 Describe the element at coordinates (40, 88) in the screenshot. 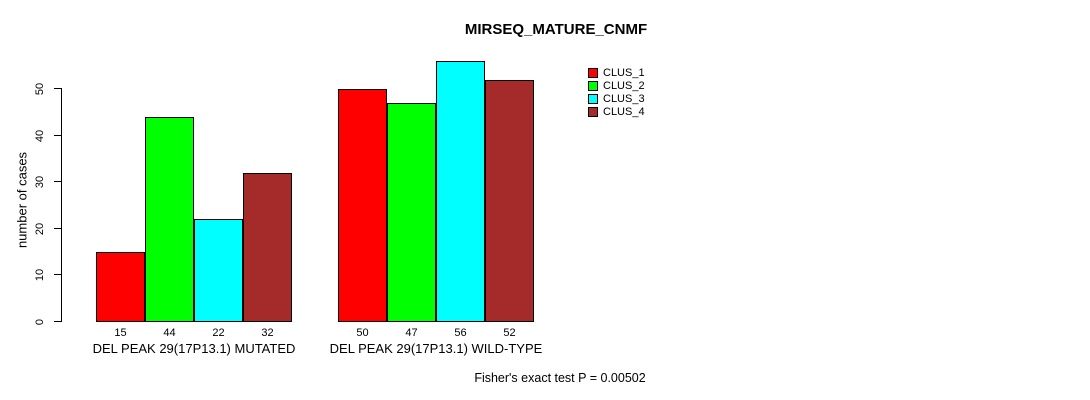

I see `y-axis-tick-label: 50` at that location.